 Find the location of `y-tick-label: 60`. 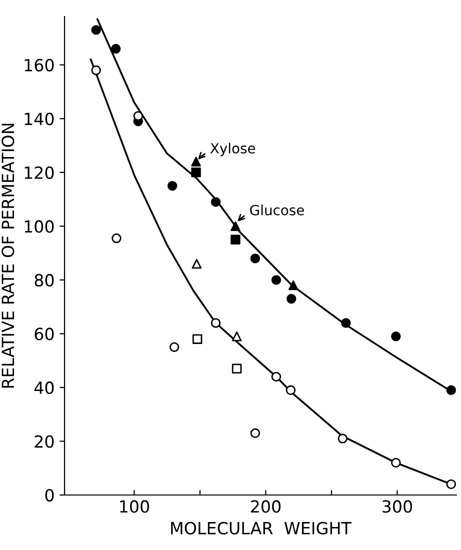

y-tick-label: 60 is located at coordinates (44, 334).